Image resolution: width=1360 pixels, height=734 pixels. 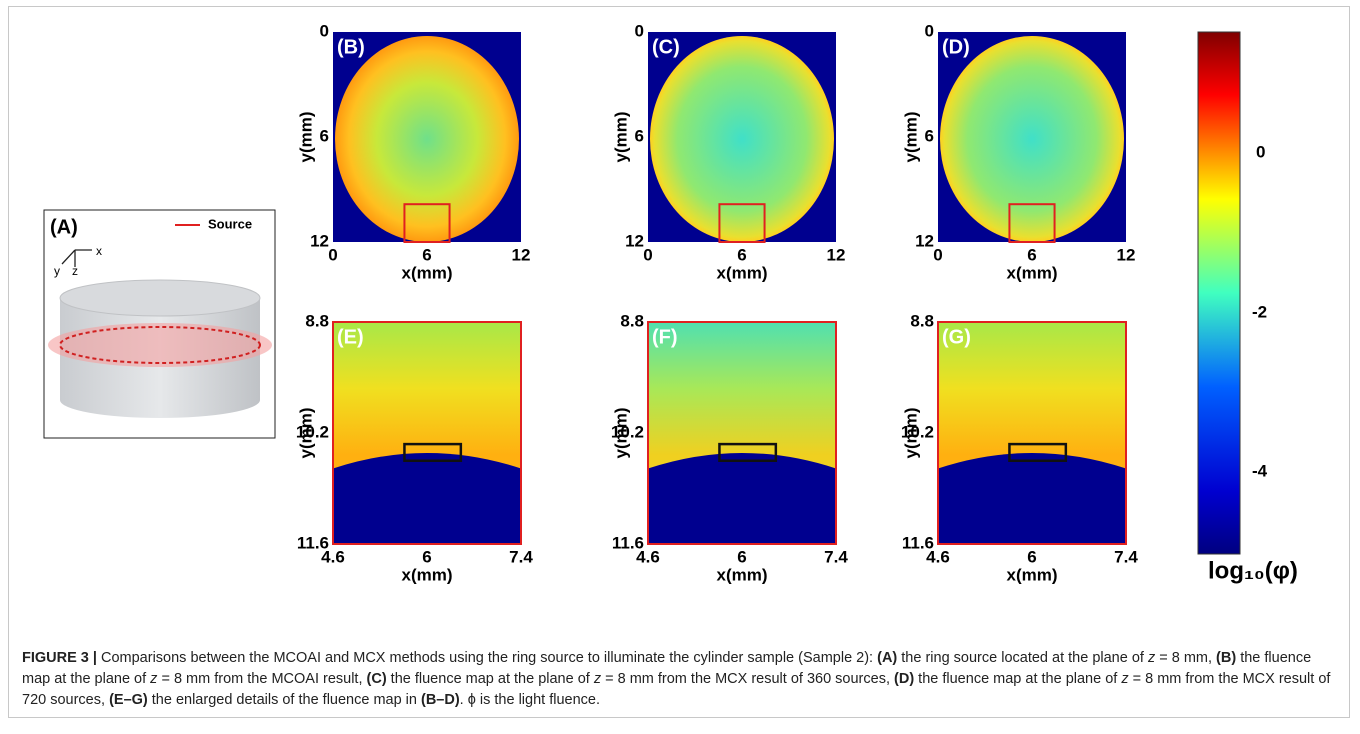 I want to click on caption-run: . ϕ is the light fluence., so click(x=529, y=700).